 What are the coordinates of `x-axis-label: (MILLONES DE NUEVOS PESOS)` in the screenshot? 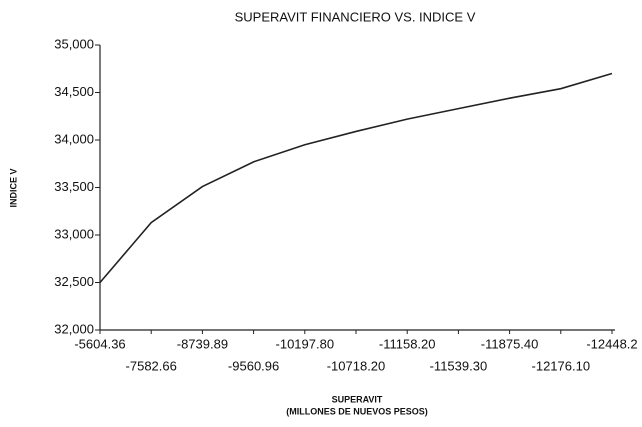 It's located at (357, 411).